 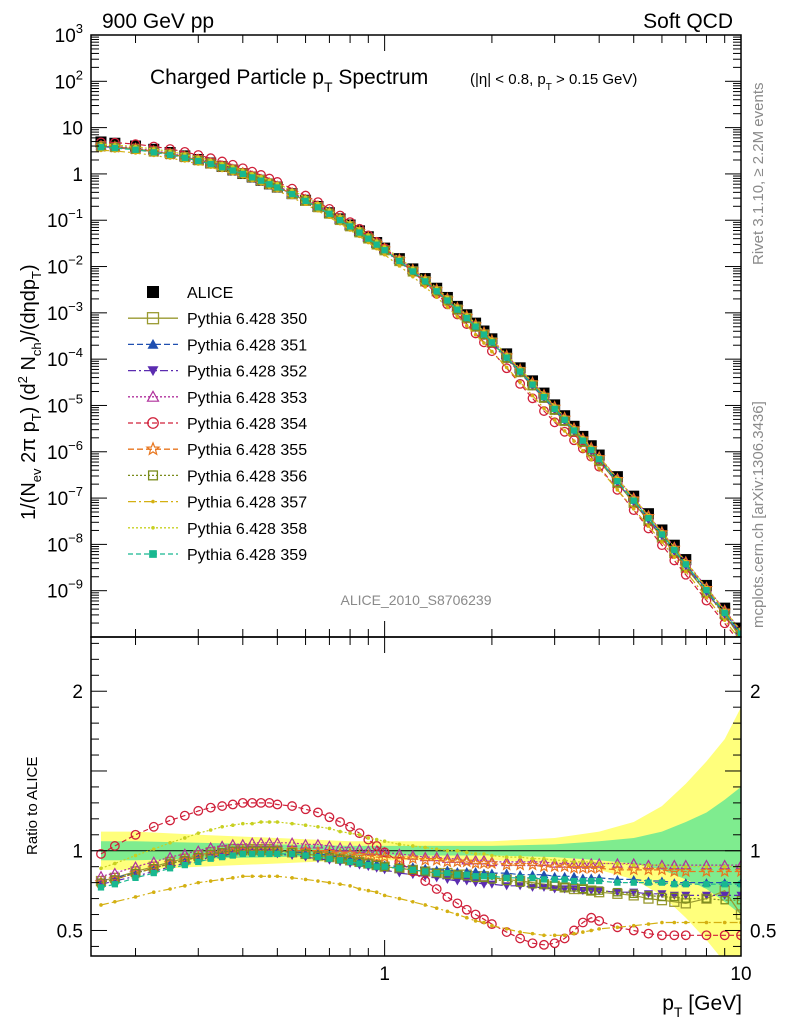 What do you see at coordinates (65, 497) in the screenshot?
I see `y-tick-label: 10⁻⁷` at bounding box center [65, 497].